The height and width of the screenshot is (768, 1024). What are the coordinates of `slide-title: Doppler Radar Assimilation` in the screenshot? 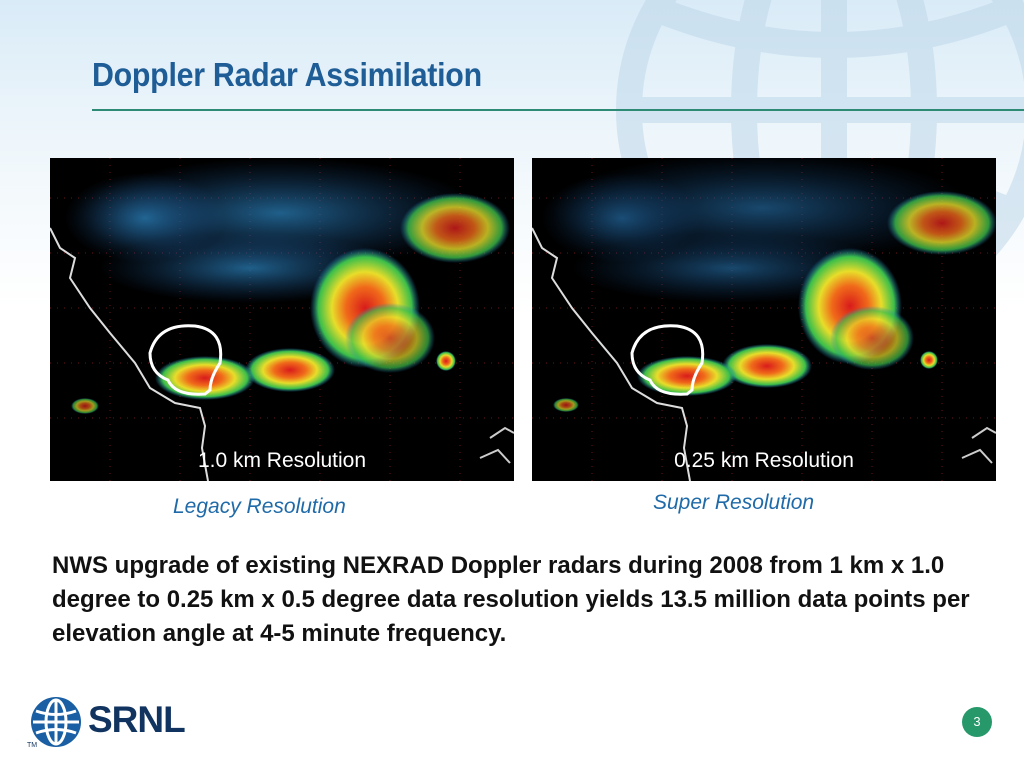 It's located at (287, 74).